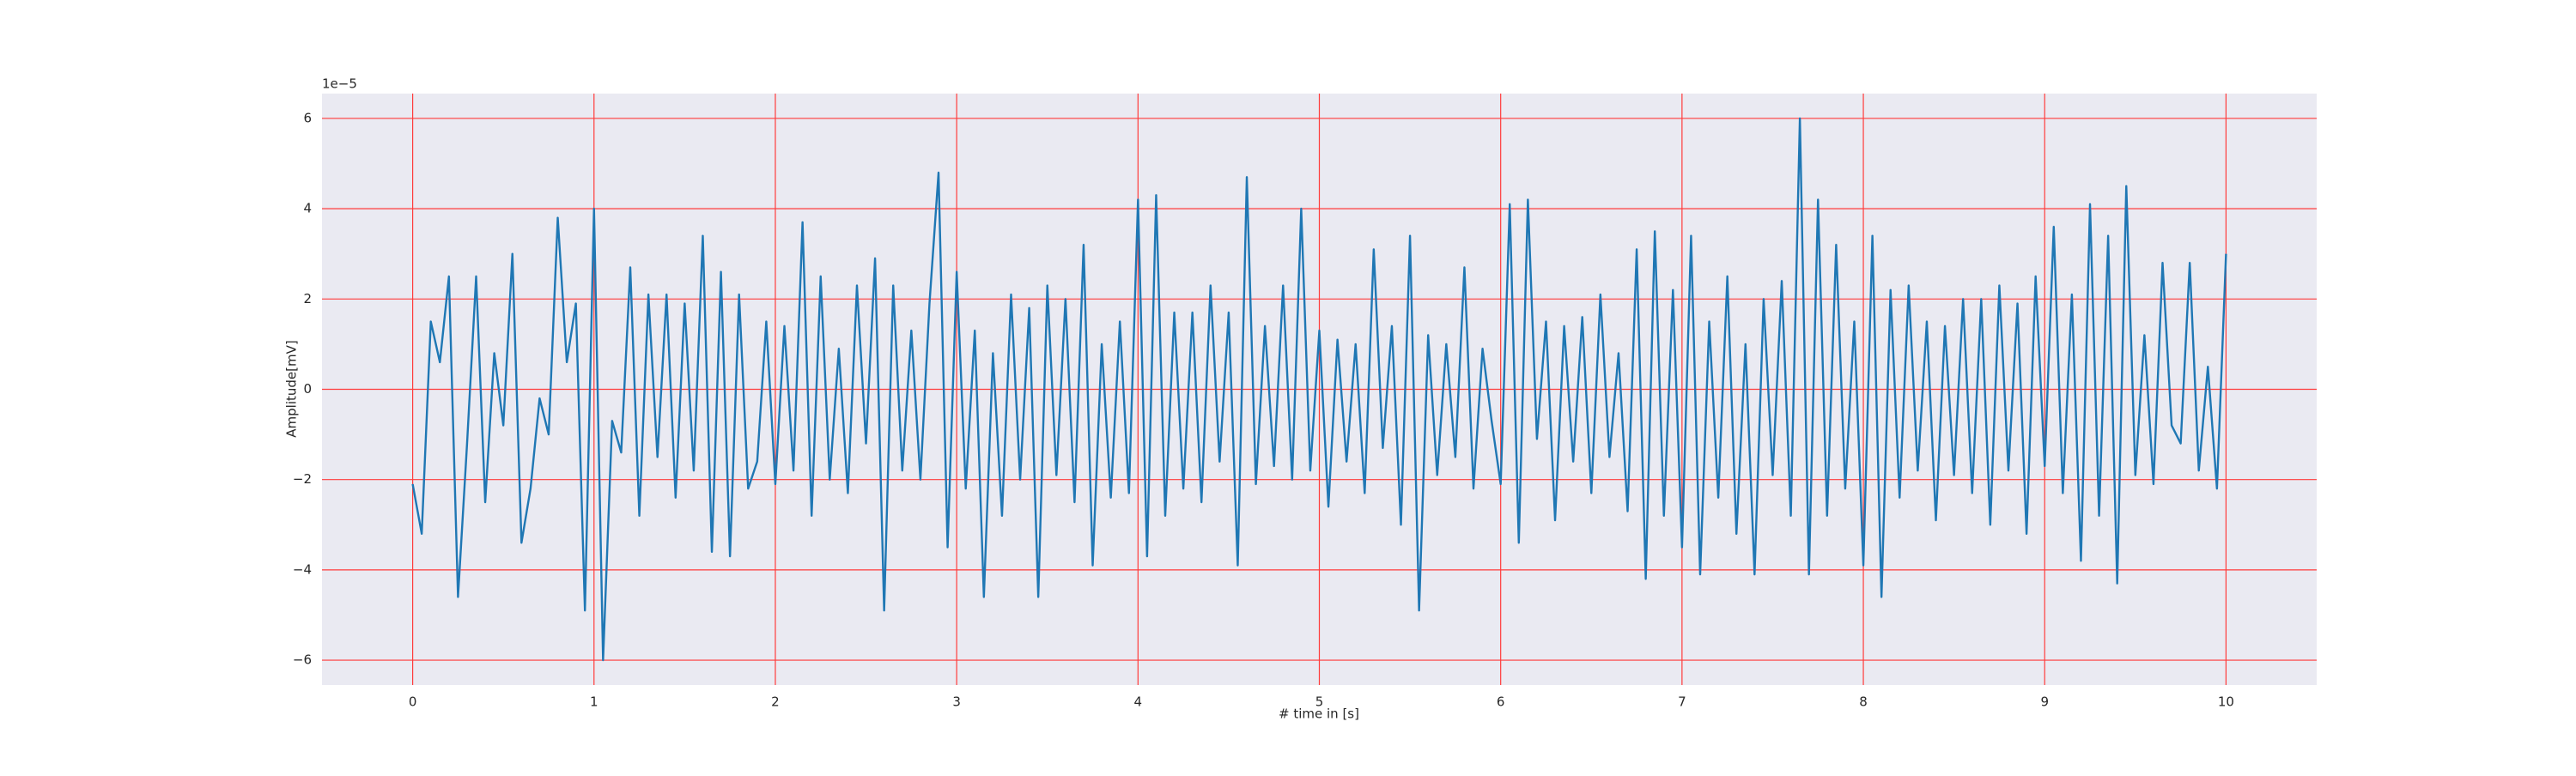  Describe the element at coordinates (339, 84) in the screenshot. I see `y-offset-label: 1e−5` at that location.